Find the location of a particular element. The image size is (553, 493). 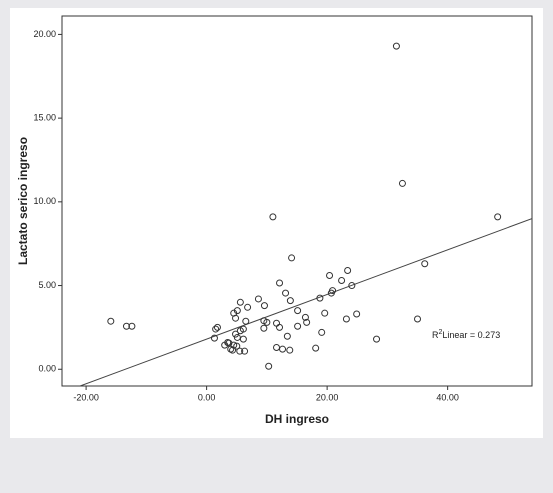

x-tick-label: 20.00 is located at coordinates (327, 397).